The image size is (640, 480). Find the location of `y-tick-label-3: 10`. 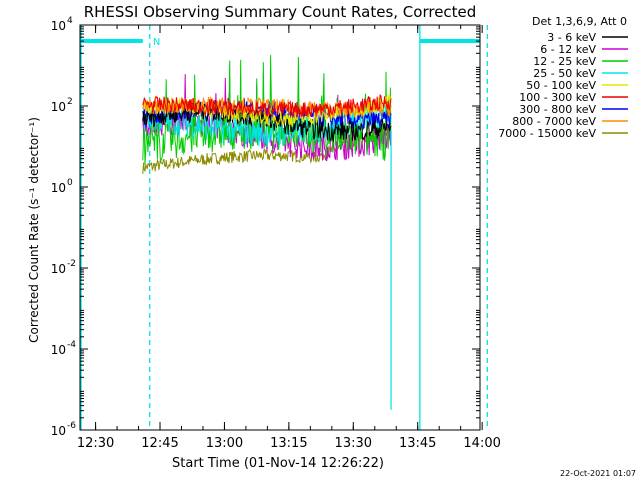

y-tick-label-3: 10 is located at coordinates (58, 188).